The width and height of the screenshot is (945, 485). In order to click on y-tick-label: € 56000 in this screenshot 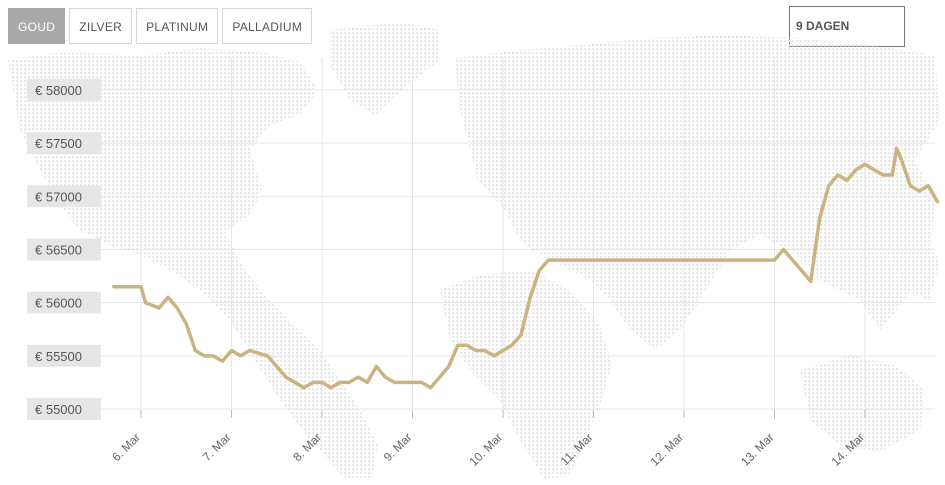, I will do `click(58, 303)`.